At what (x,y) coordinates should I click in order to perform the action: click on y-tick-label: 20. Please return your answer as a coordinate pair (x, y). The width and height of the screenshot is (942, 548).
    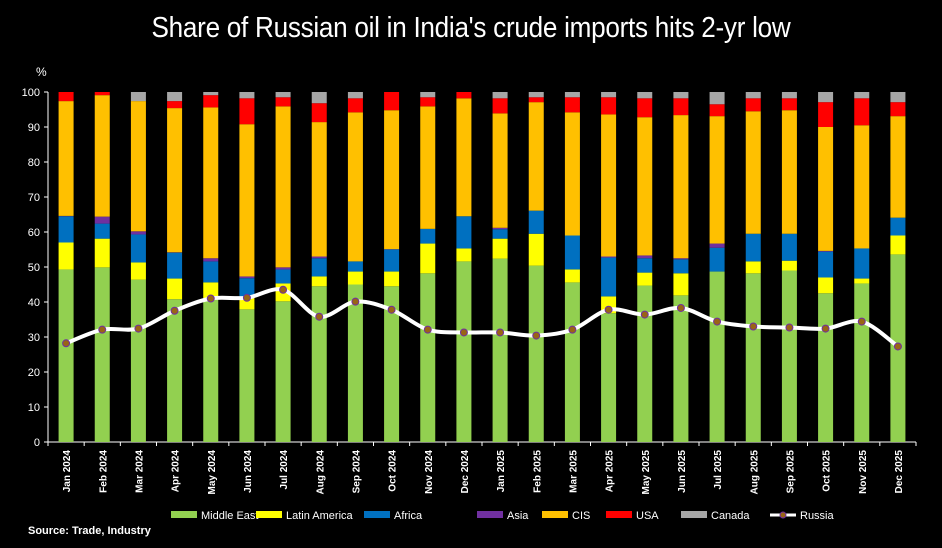
    Looking at the image, I should click on (34, 373).